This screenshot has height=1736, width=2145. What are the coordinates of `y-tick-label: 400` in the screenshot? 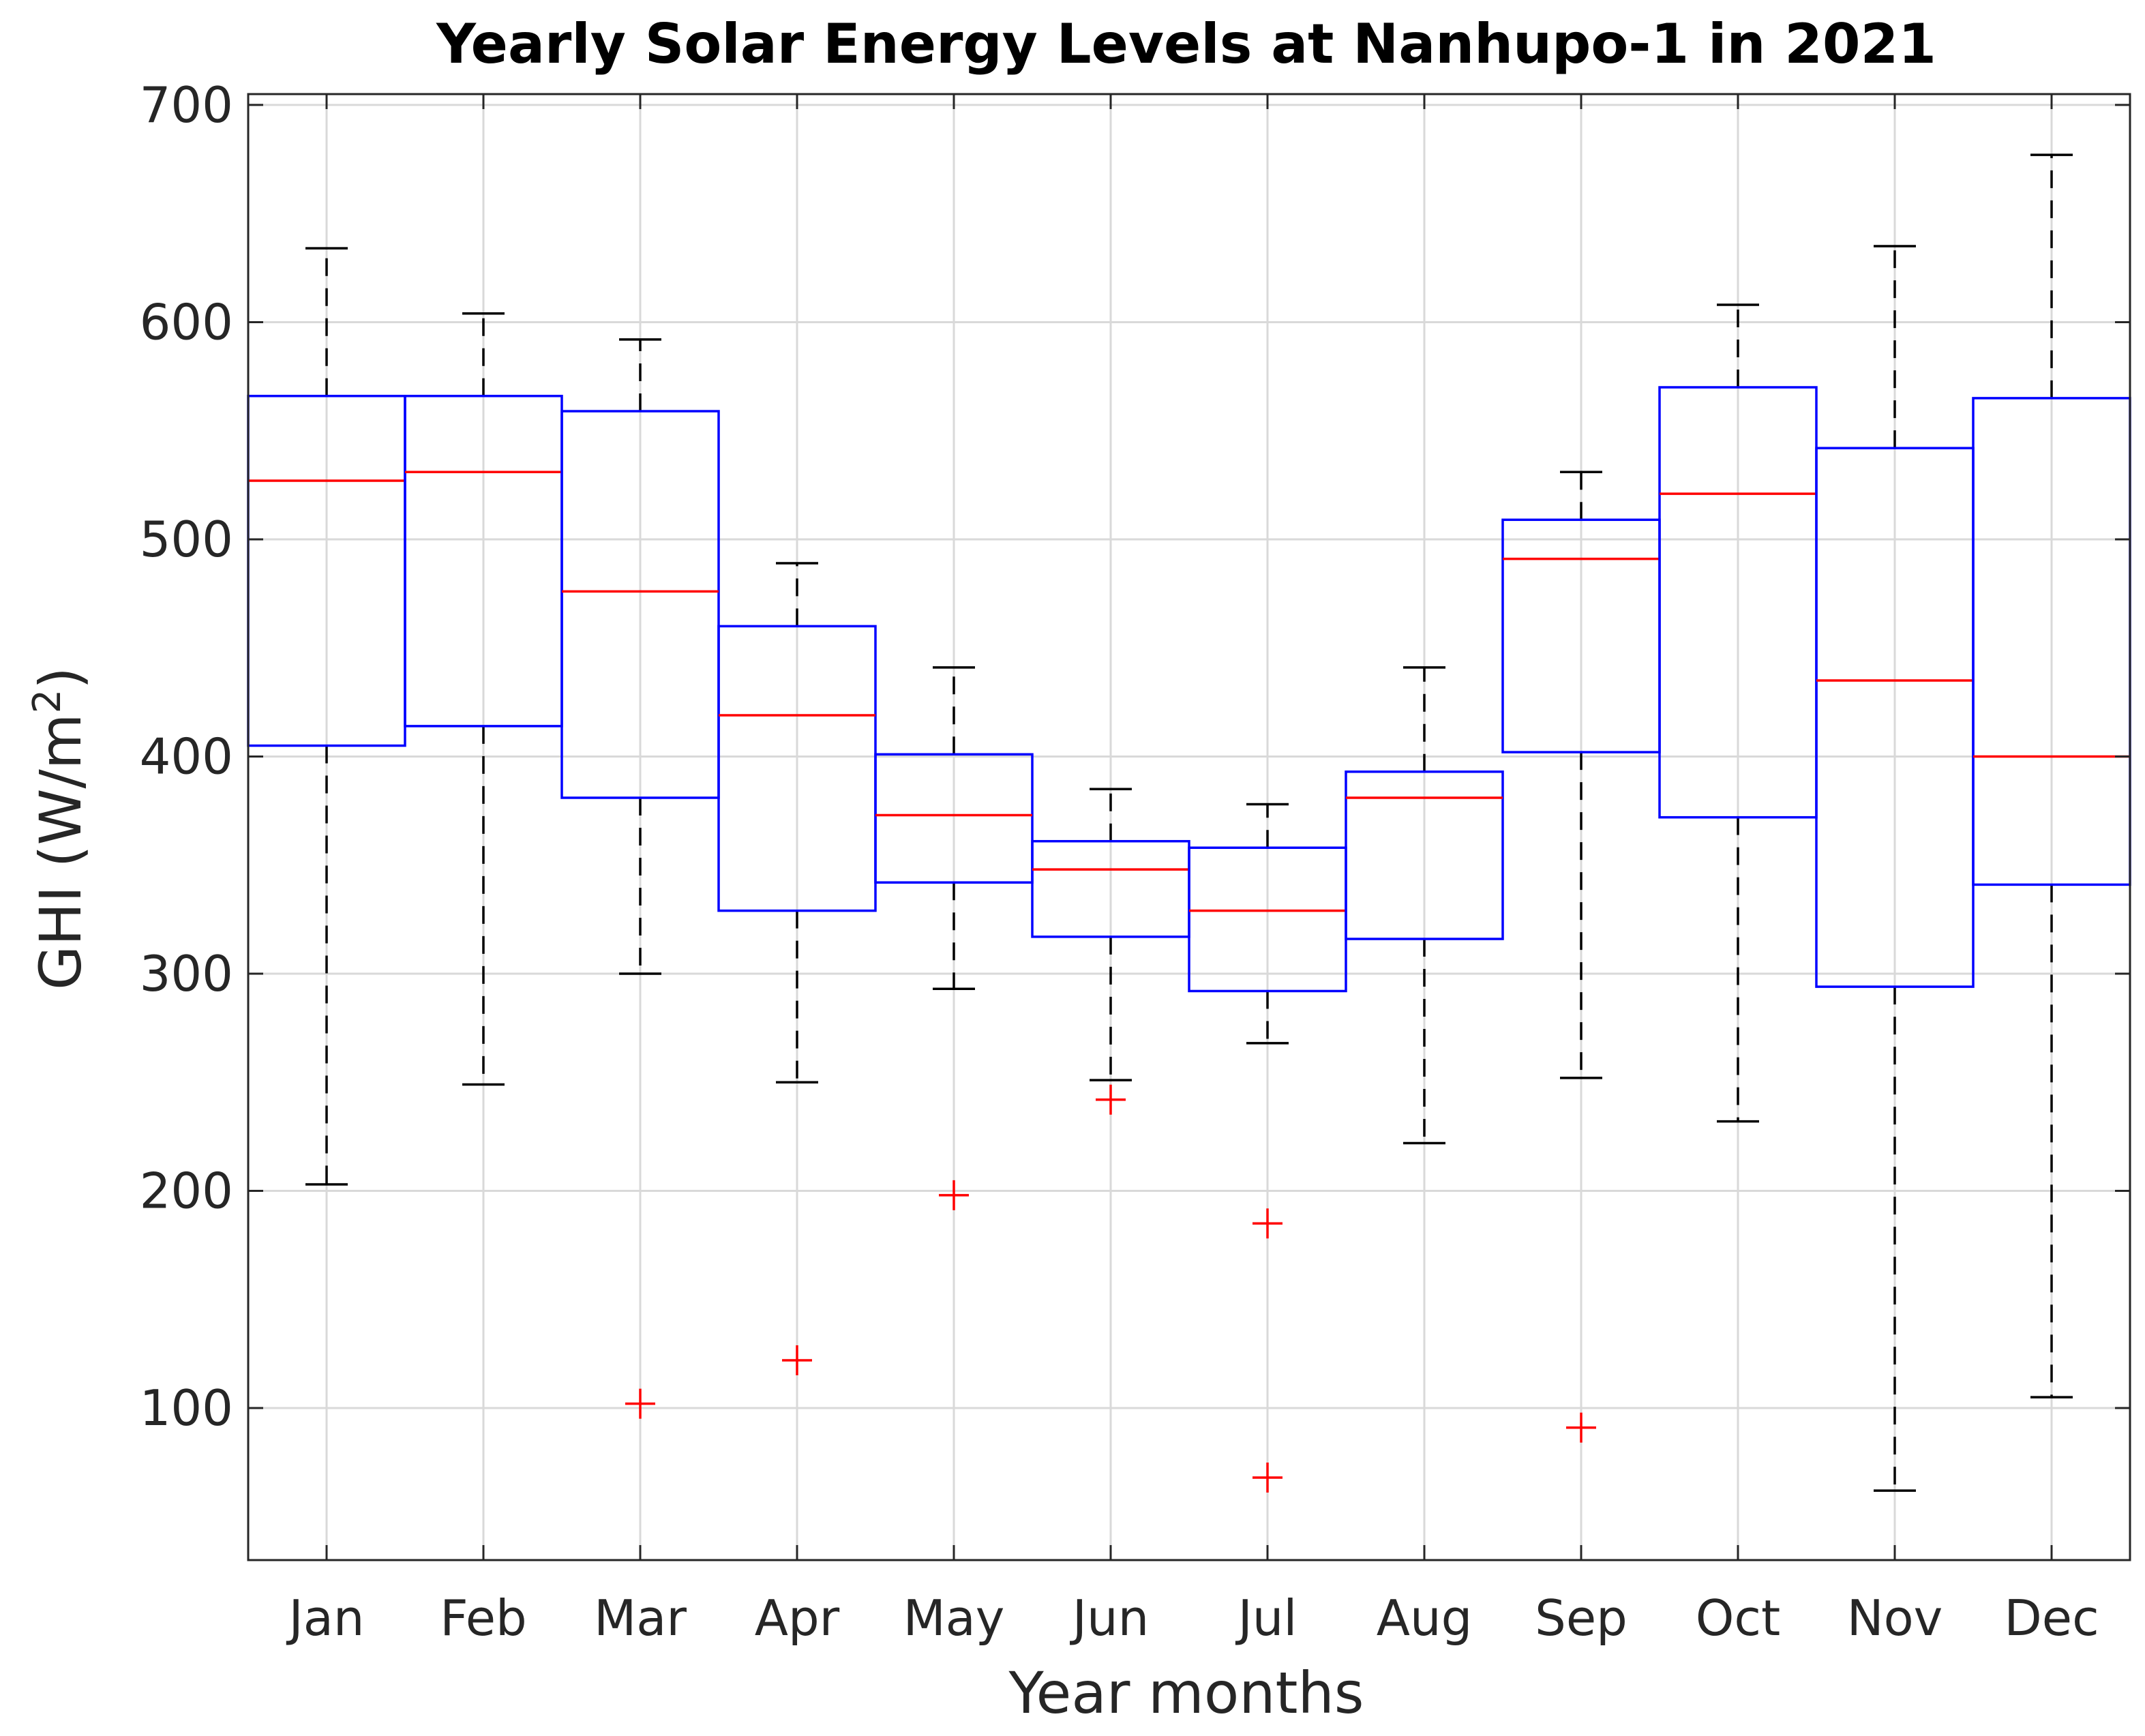 It's located at (186, 757).